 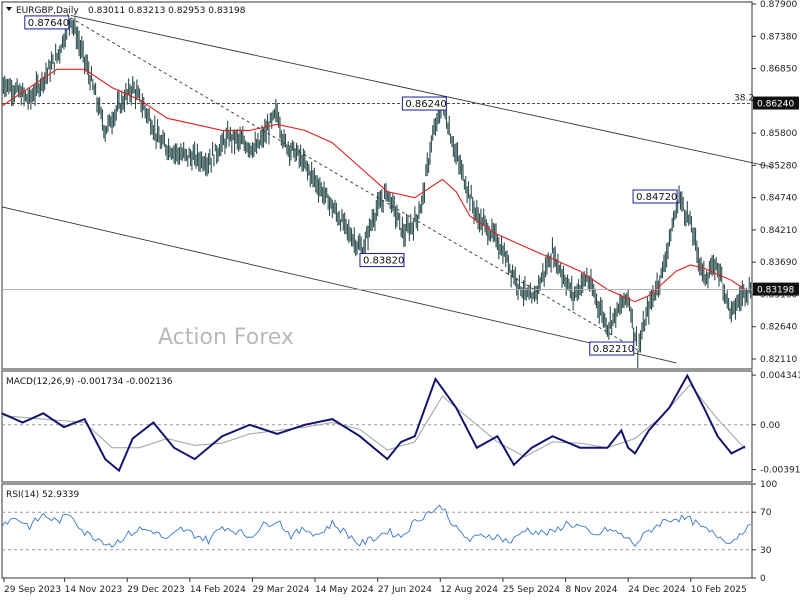 I want to click on annotation-label: 0.83820, so click(x=383, y=261).